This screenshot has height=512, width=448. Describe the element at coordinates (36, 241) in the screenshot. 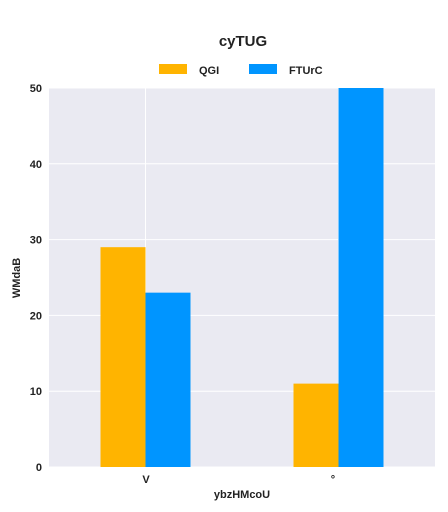

I see `y-tick-label-3: 30` at that location.